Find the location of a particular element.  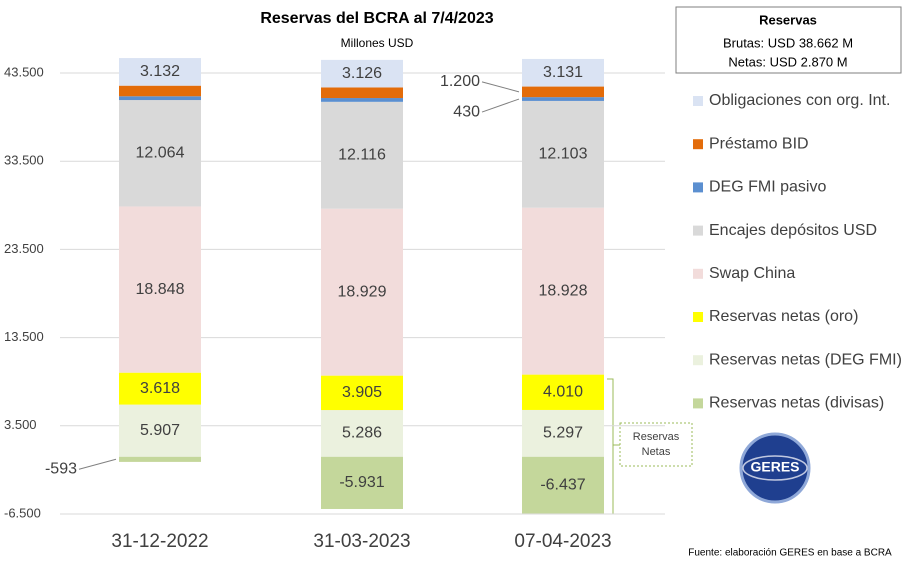

data-label: 3.618 is located at coordinates (160, 388).